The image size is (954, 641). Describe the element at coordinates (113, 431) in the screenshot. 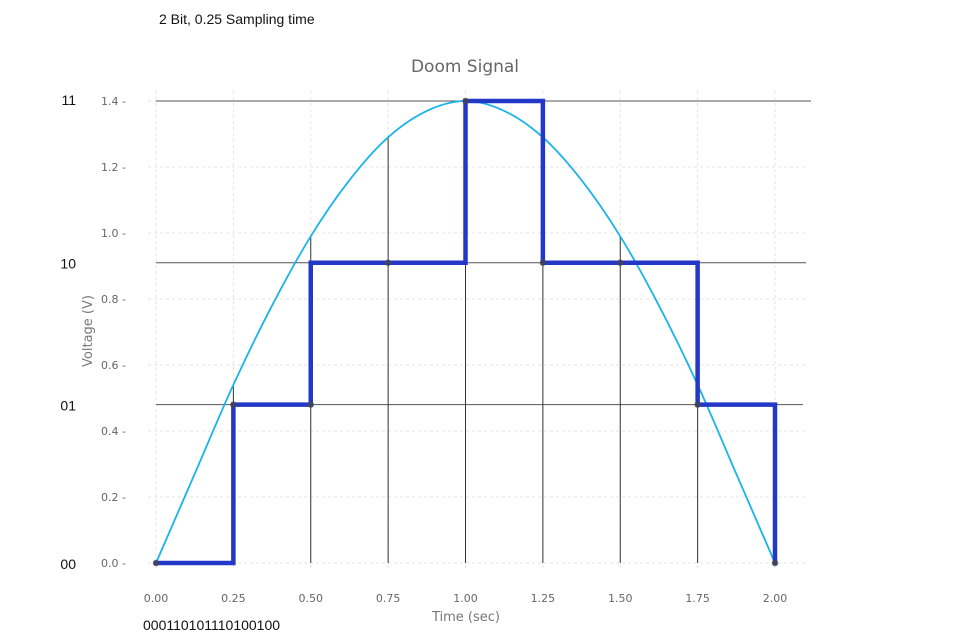

I see `y-tick-label: 0.4 -` at that location.